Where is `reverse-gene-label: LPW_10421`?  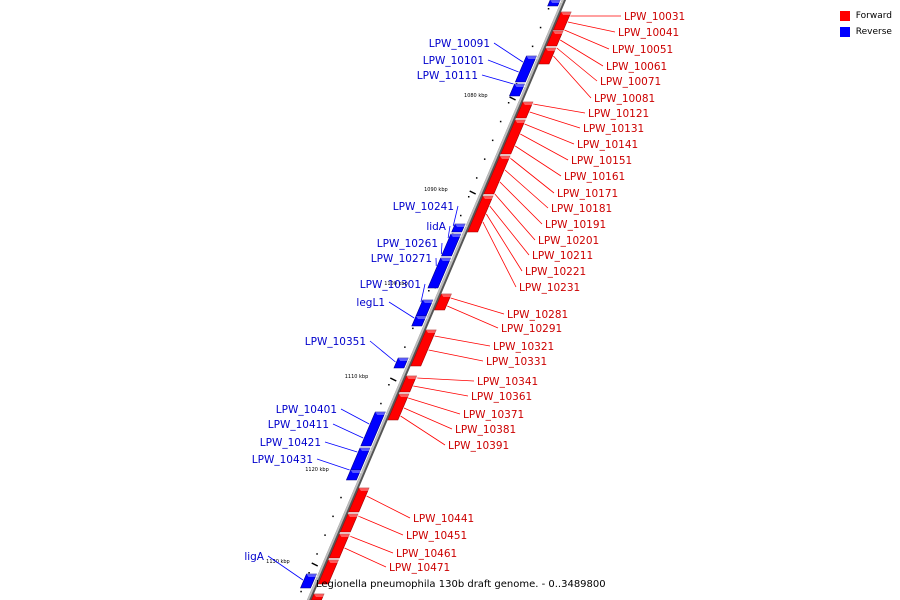 reverse-gene-label: LPW_10421 is located at coordinates (290, 443).